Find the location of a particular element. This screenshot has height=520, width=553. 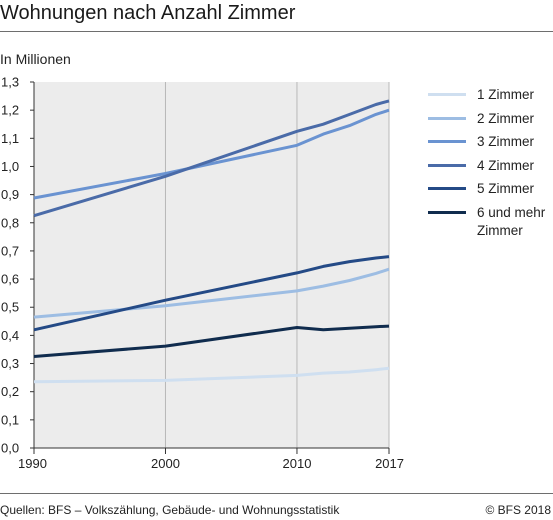

legend-label: 3 Zimmer is located at coordinates (505, 141).